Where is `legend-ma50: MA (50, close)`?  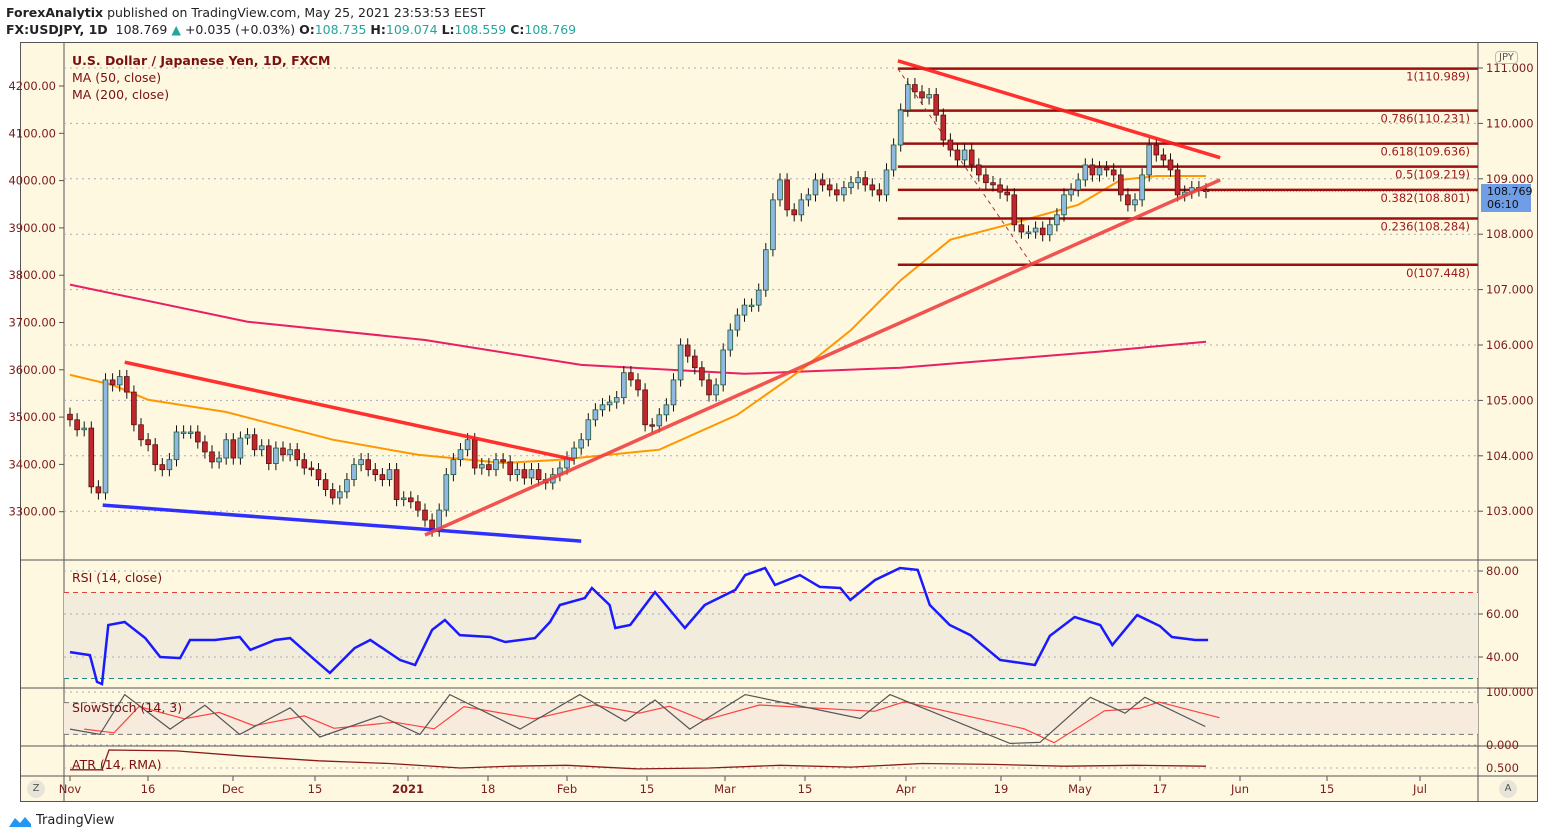 legend-ma50: MA (50, close) is located at coordinates (117, 77).